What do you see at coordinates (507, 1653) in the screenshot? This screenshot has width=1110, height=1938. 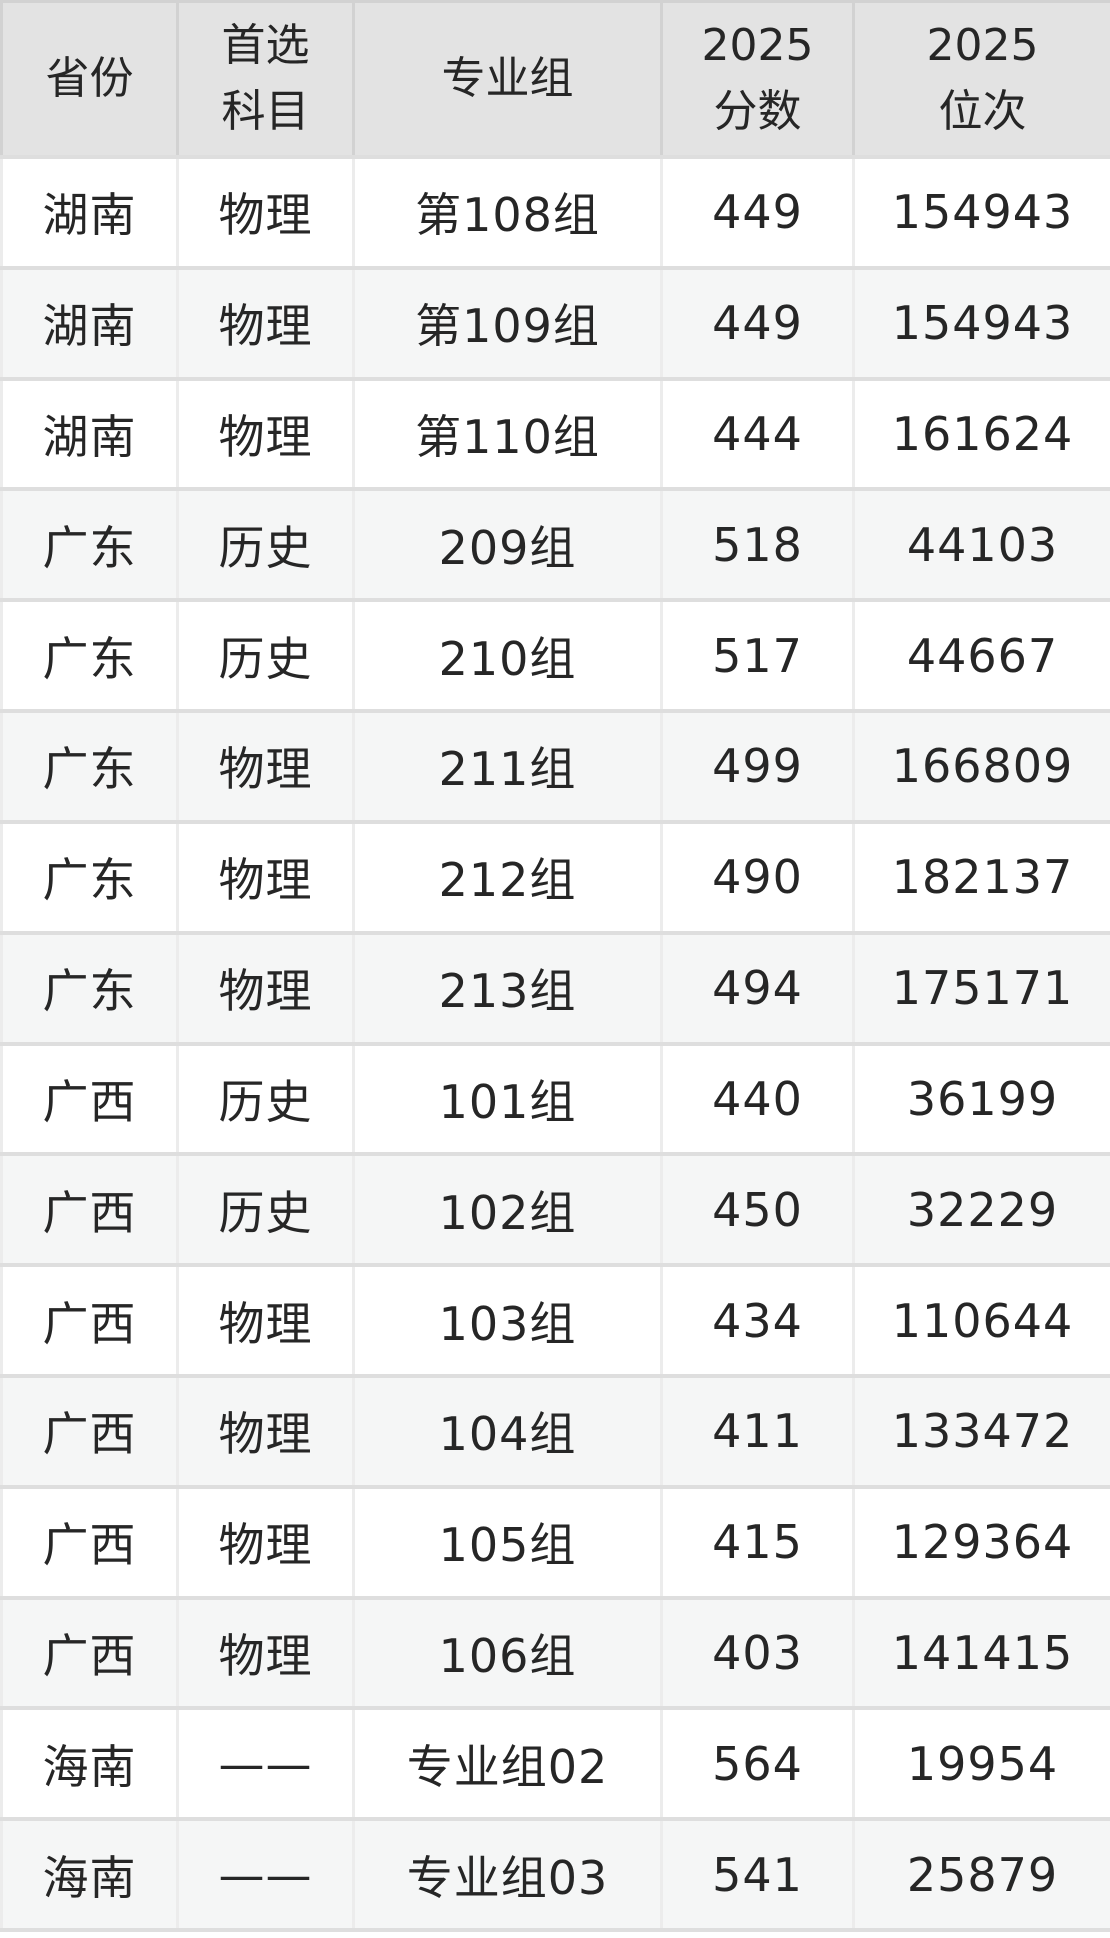 I see `cell-group: 106组` at bounding box center [507, 1653].